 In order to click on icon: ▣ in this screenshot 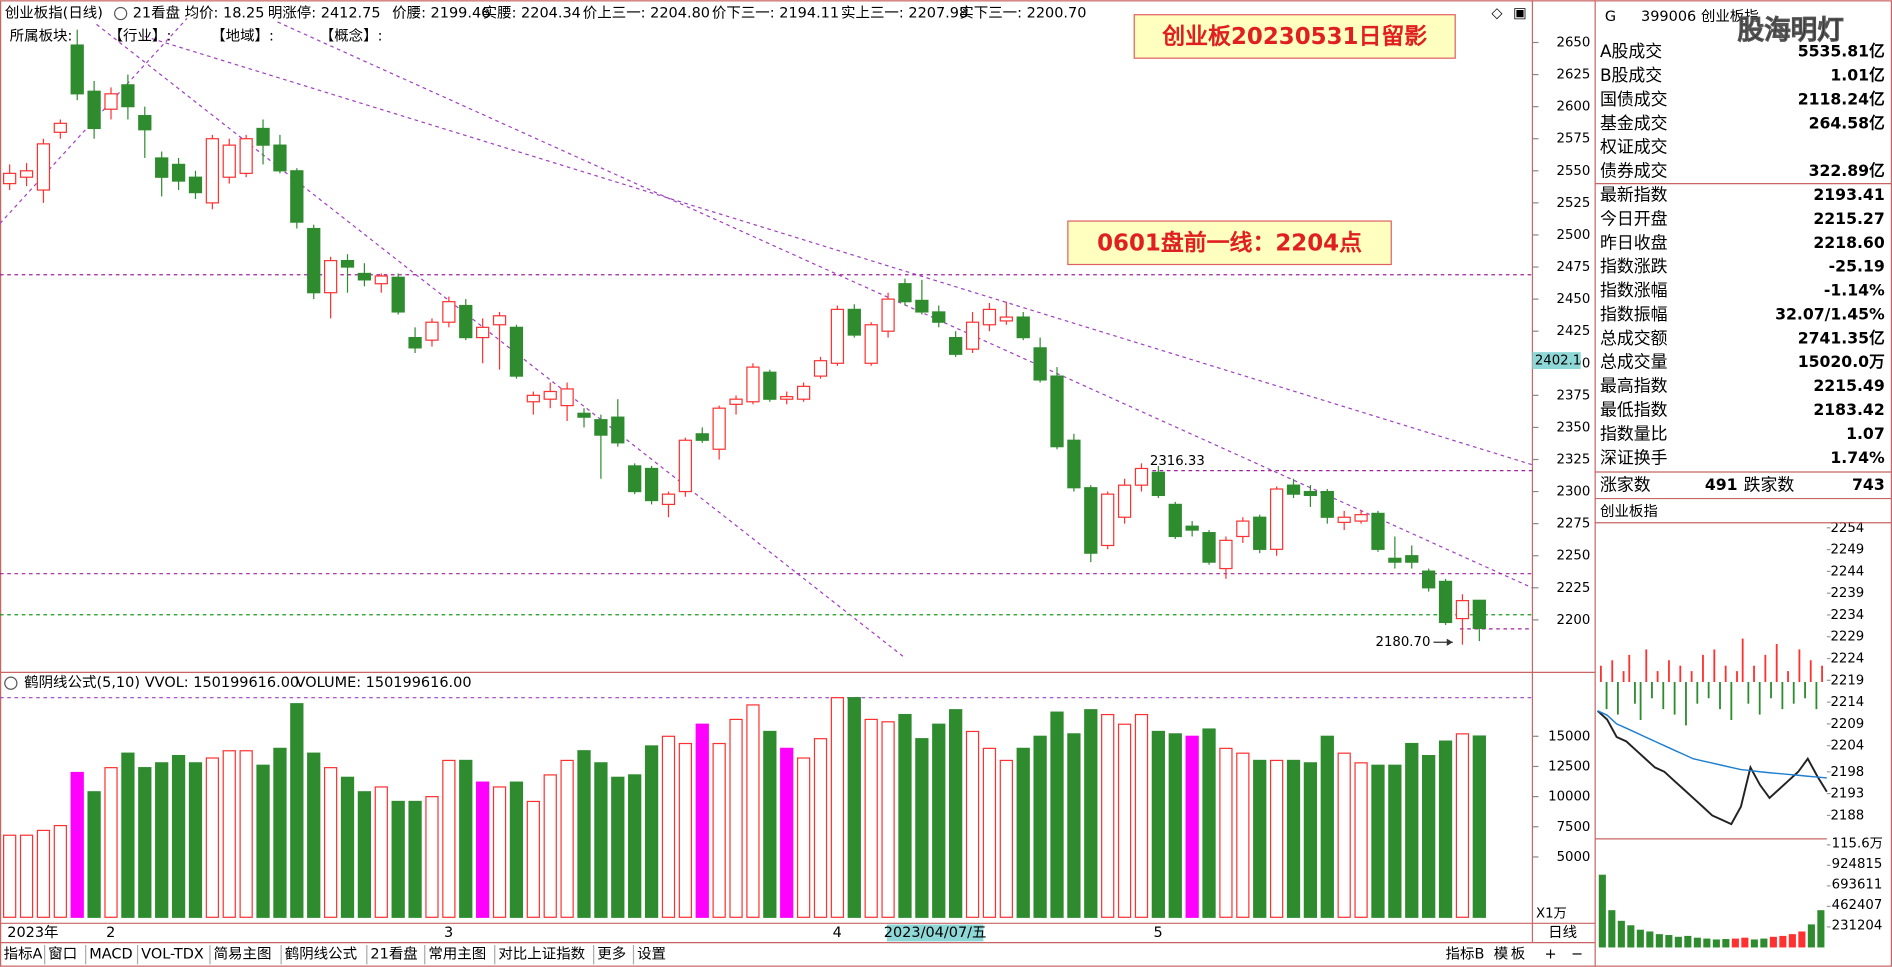, I will do `click(1520, 14)`.